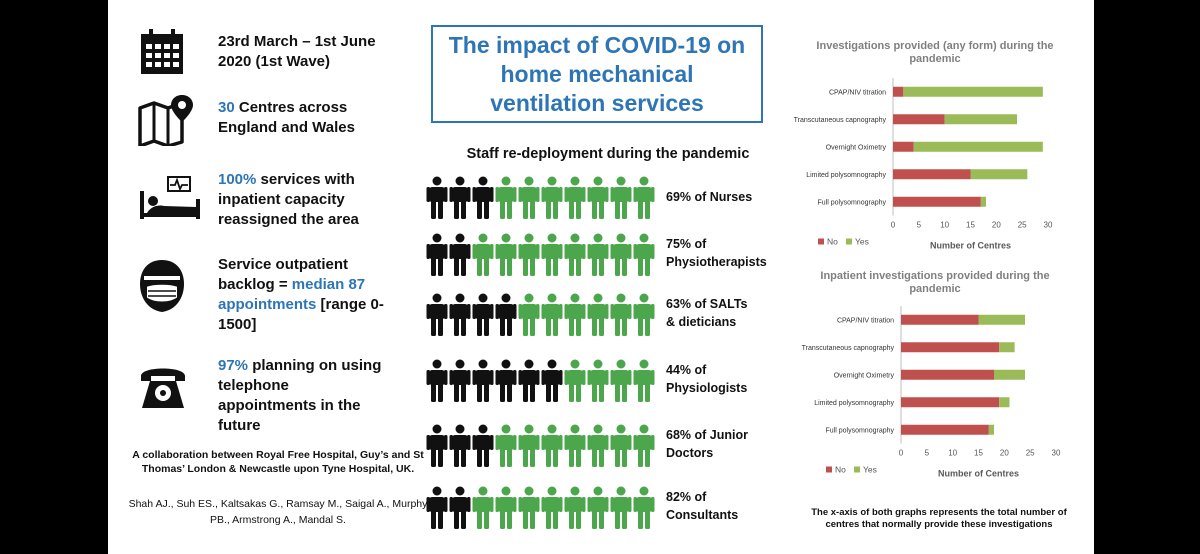 The width and height of the screenshot is (1200, 554). What do you see at coordinates (286, 117) in the screenshot?
I see `centres-stat: 30 Centres across England and Wales` at bounding box center [286, 117].